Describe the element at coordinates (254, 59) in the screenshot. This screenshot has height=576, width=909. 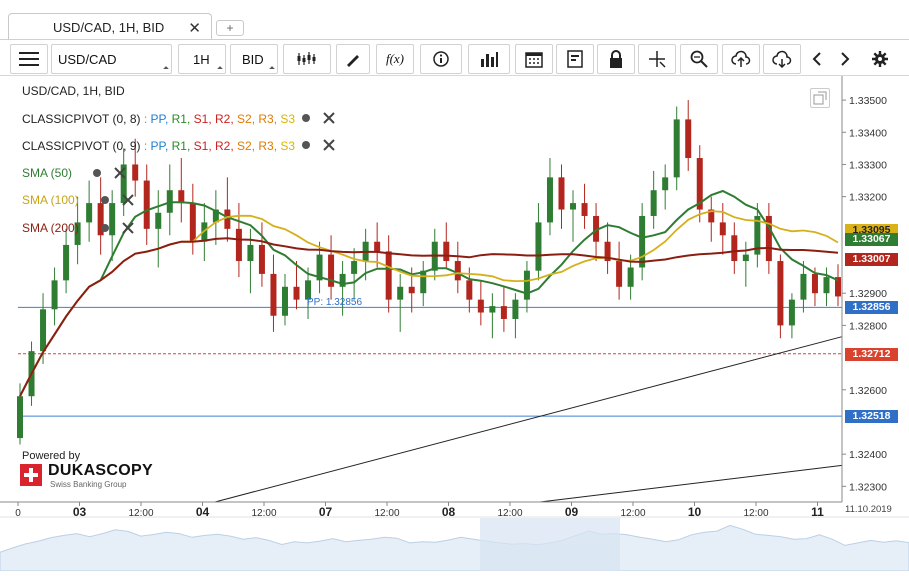
I see `side-select: BID` at that location.